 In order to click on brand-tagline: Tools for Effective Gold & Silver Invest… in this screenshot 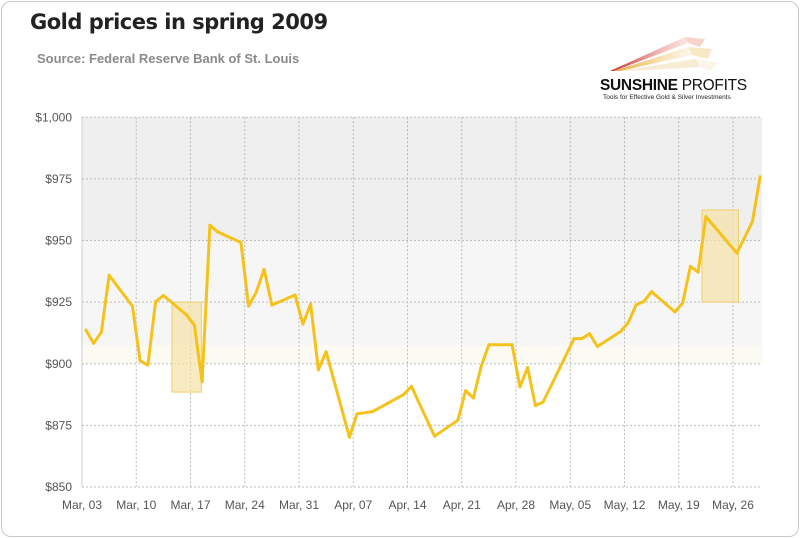, I will do `click(667, 97)`.